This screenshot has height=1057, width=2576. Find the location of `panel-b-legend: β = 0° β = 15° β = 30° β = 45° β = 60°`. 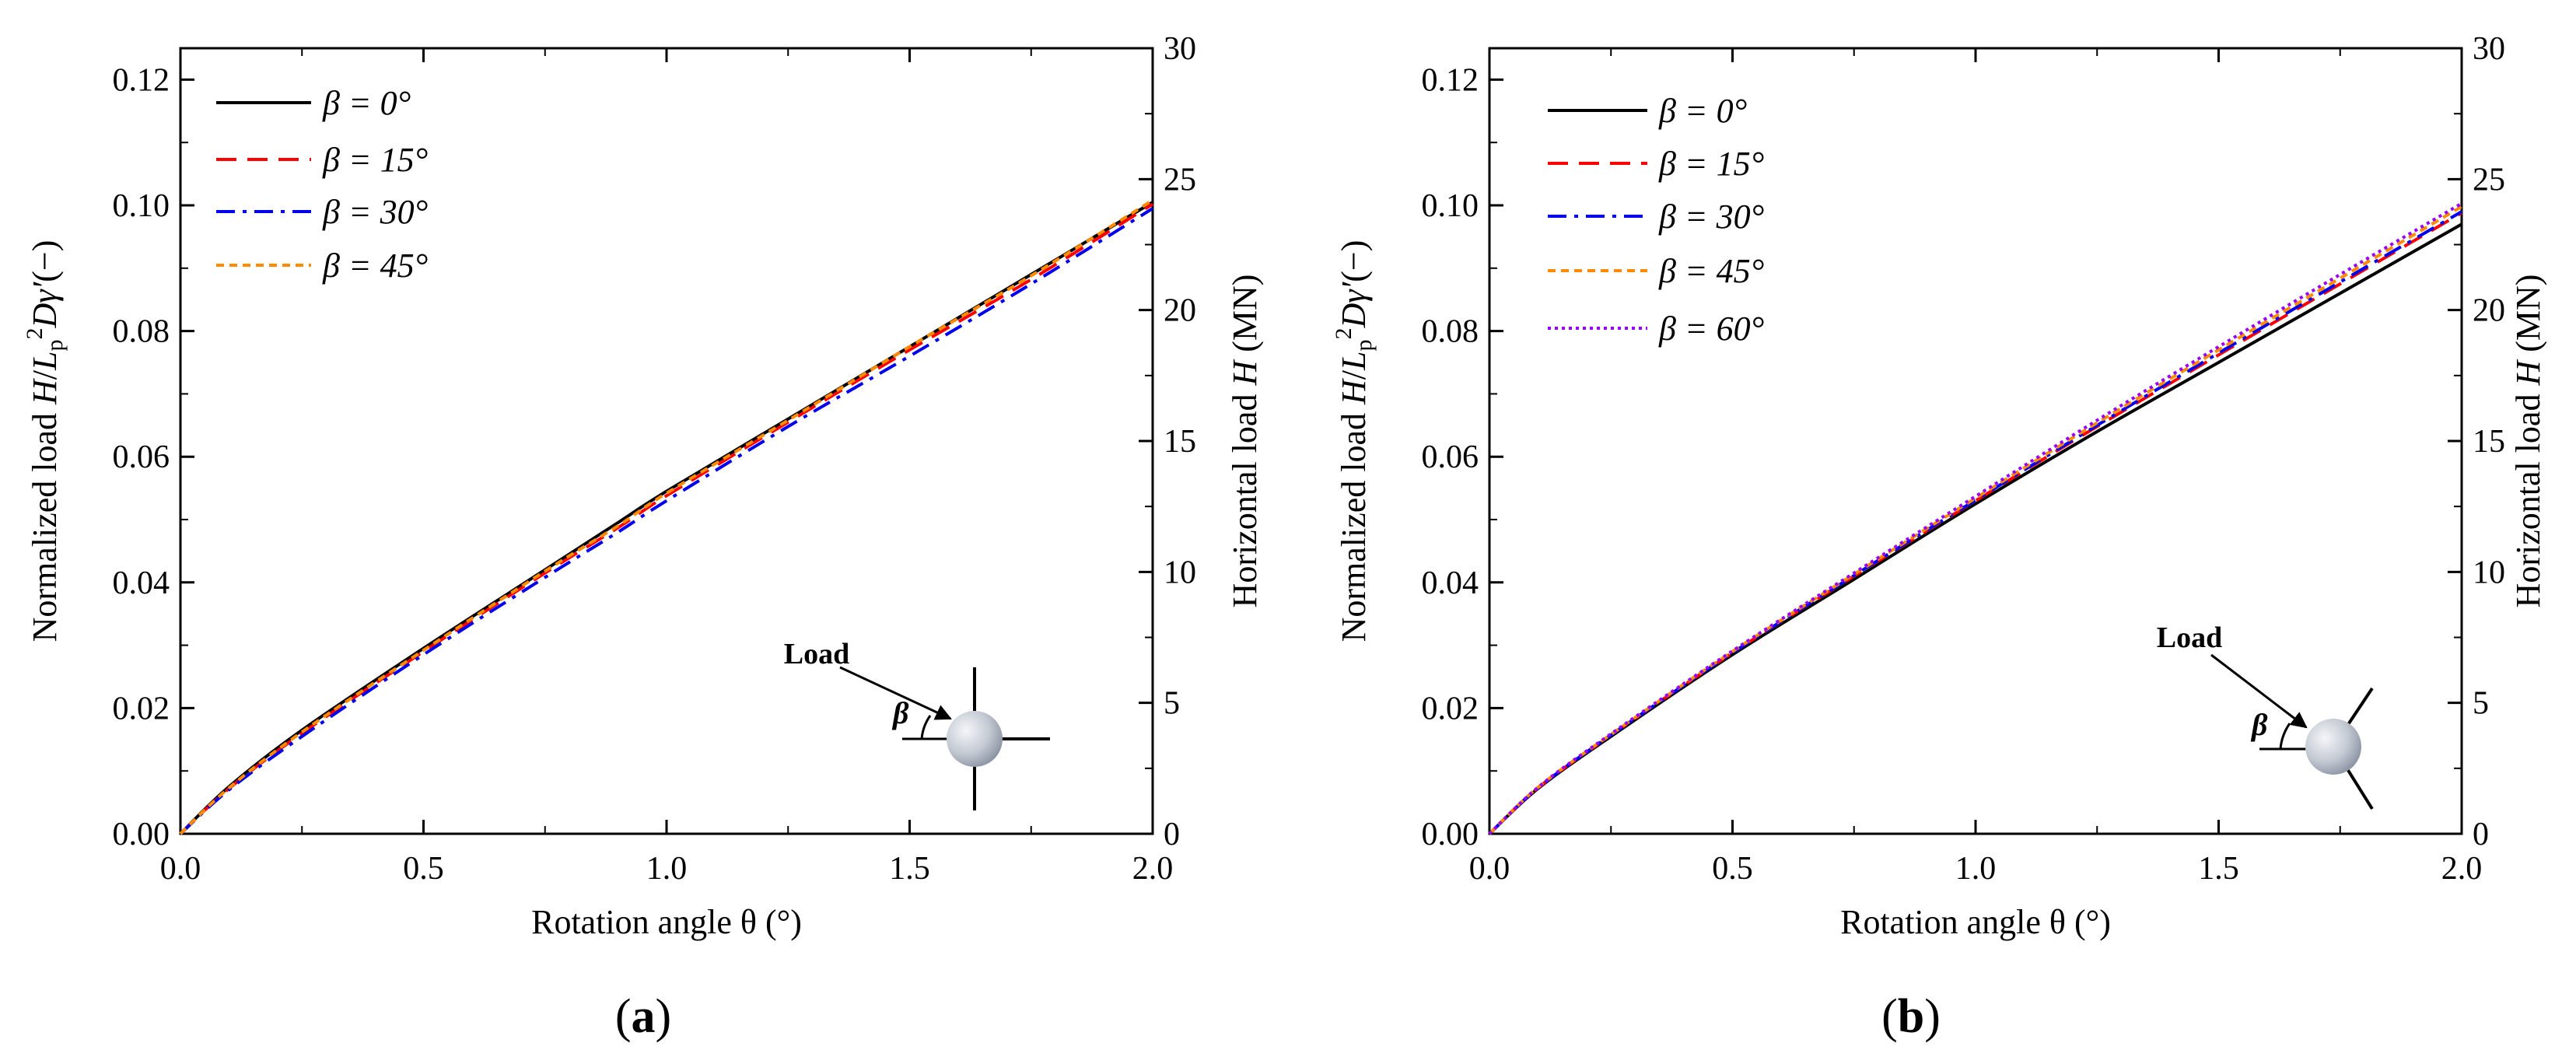

panel-b-legend: β = 0° β = 15° β = 30° β = 45° β = 60° is located at coordinates (1656, 220).